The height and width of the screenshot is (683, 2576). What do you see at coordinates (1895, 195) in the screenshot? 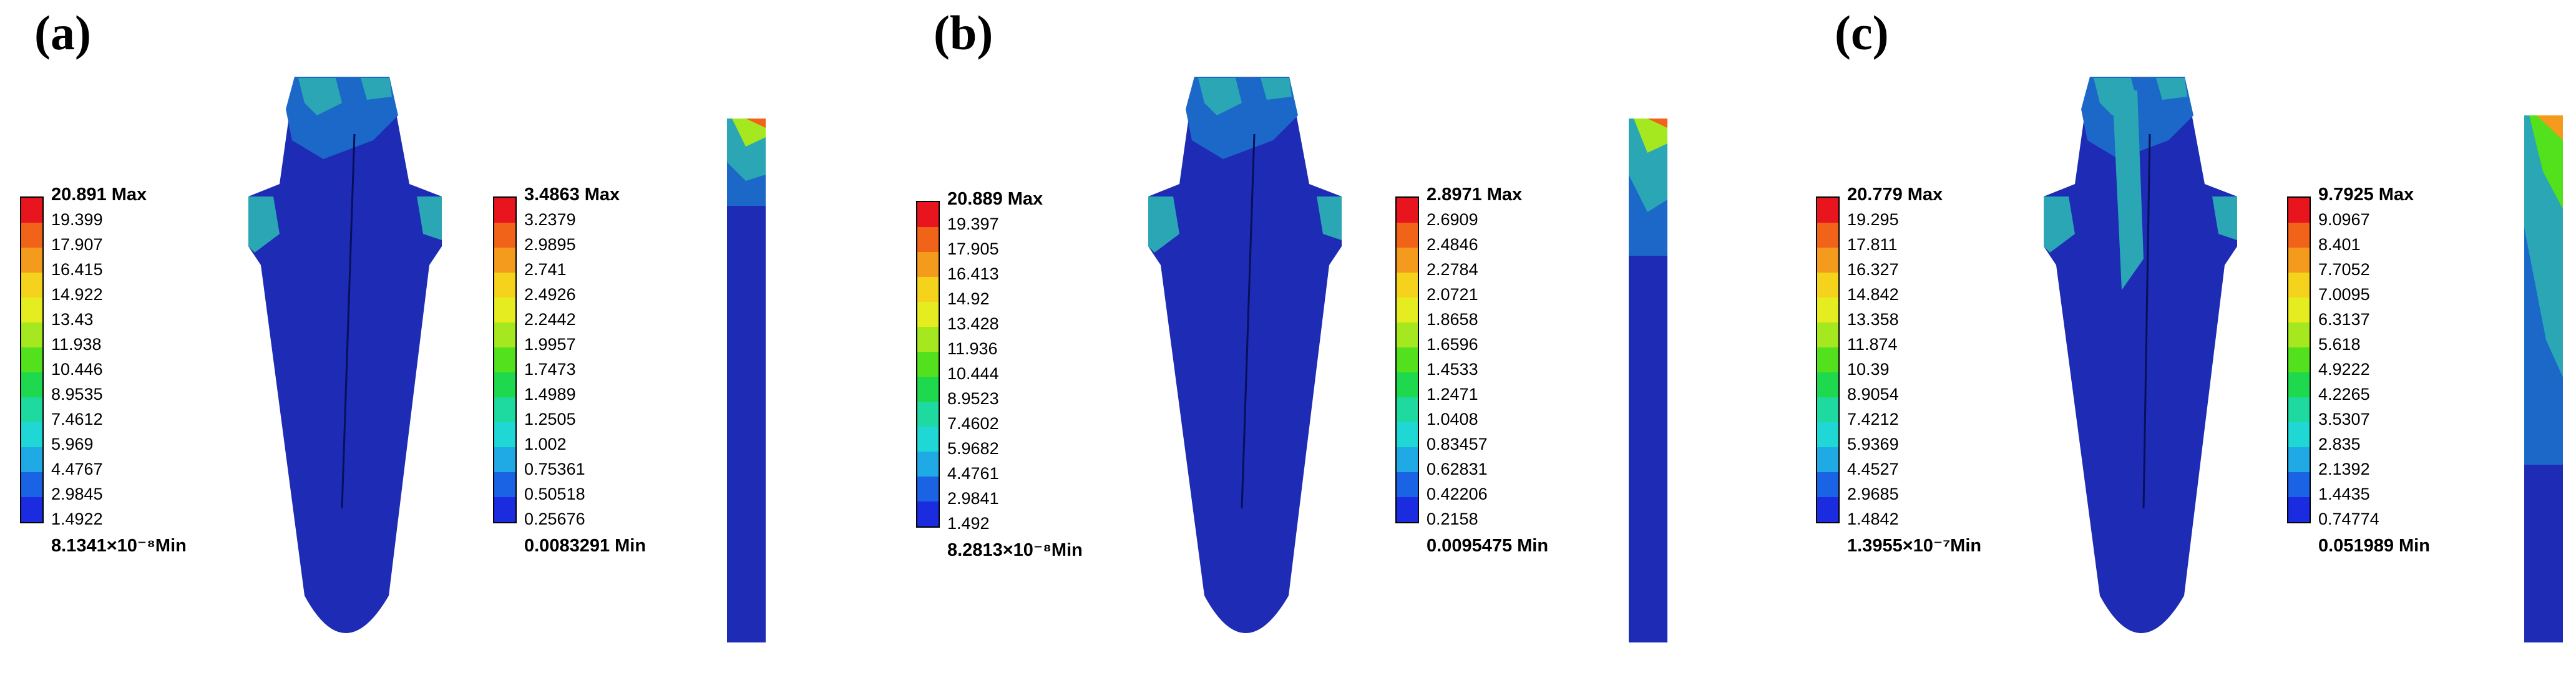
I see `legend-max-label: 20.779 Max` at bounding box center [1895, 195].